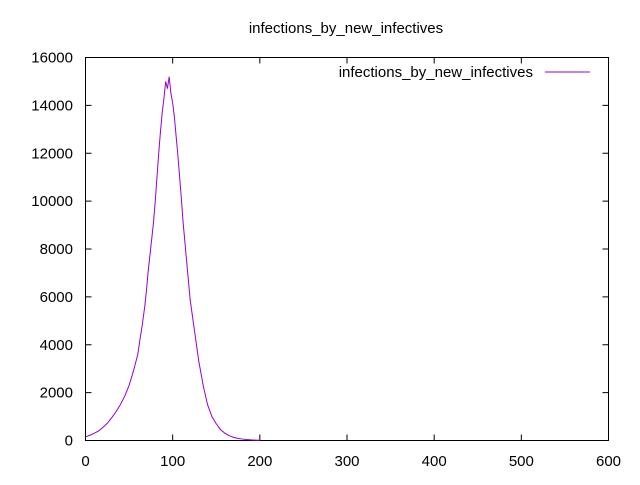  I want to click on y-tick-label: 0, so click(69, 441).